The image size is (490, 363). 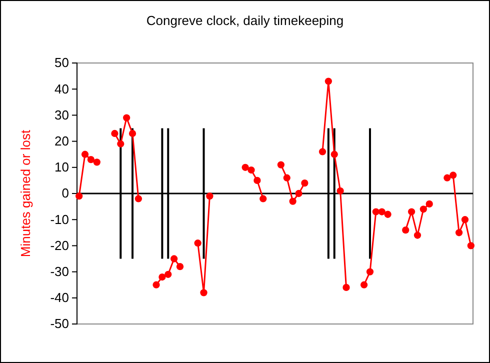 What do you see at coordinates (61, 114) in the screenshot?
I see `y-tick-label: 30` at bounding box center [61, 114].